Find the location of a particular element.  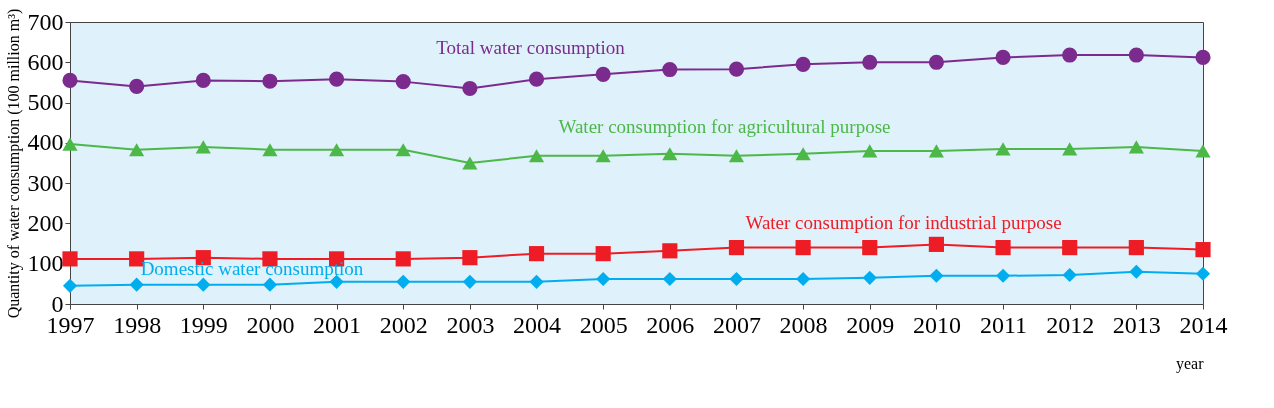

x-tick-label: 1998 is located at coordinates (137, 324).